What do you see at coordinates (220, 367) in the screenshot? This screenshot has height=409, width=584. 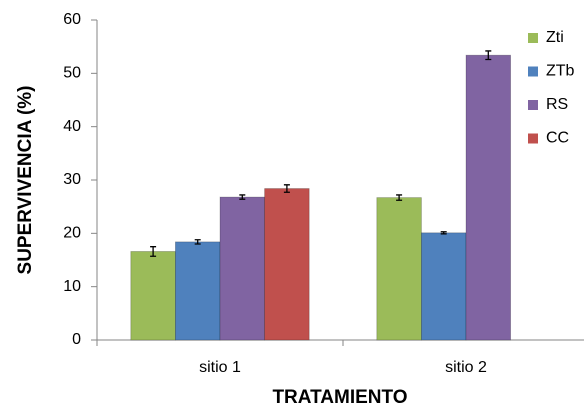 I see `x-tick-label: sitio 1` at bounding box center [220, 367].